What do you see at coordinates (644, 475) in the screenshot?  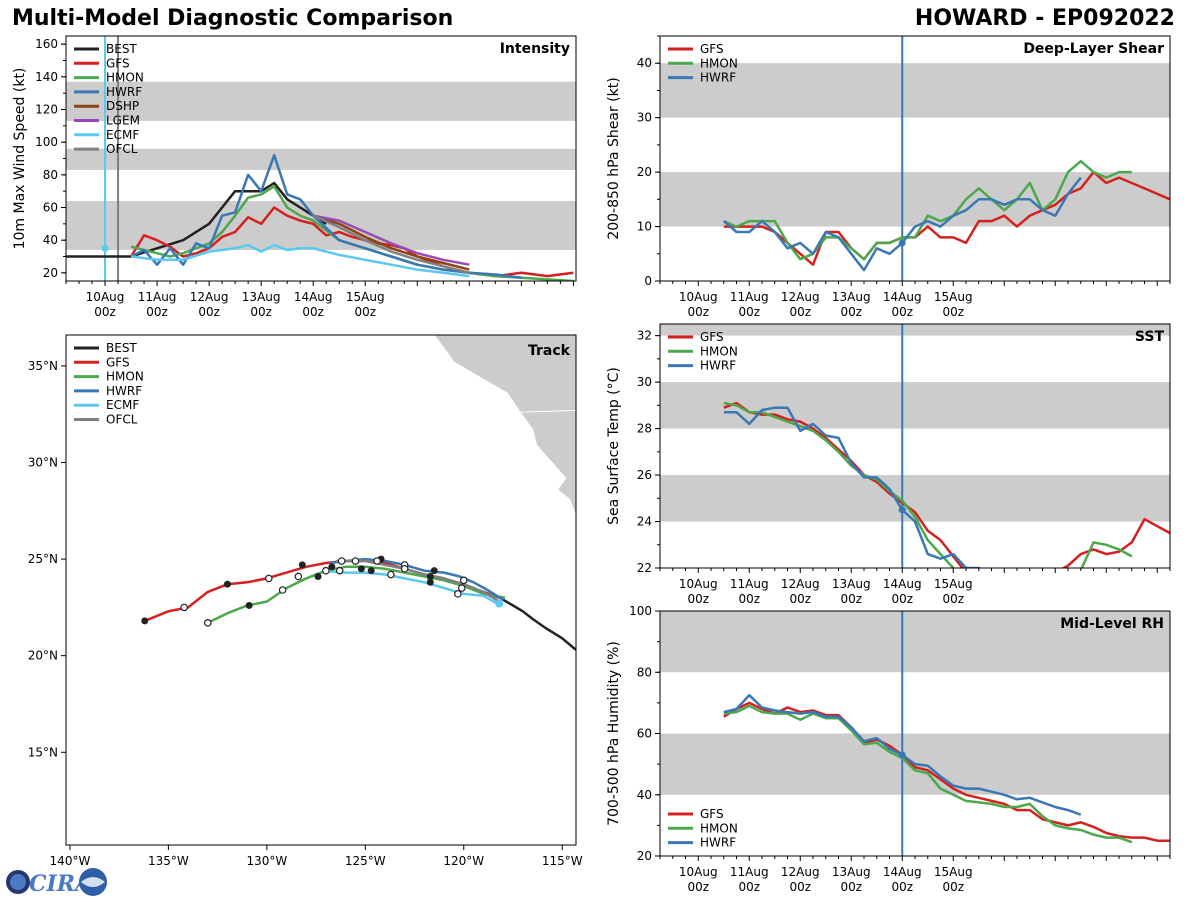 I see `sst-ytick-label: 26` at bounding box center [644, 475].